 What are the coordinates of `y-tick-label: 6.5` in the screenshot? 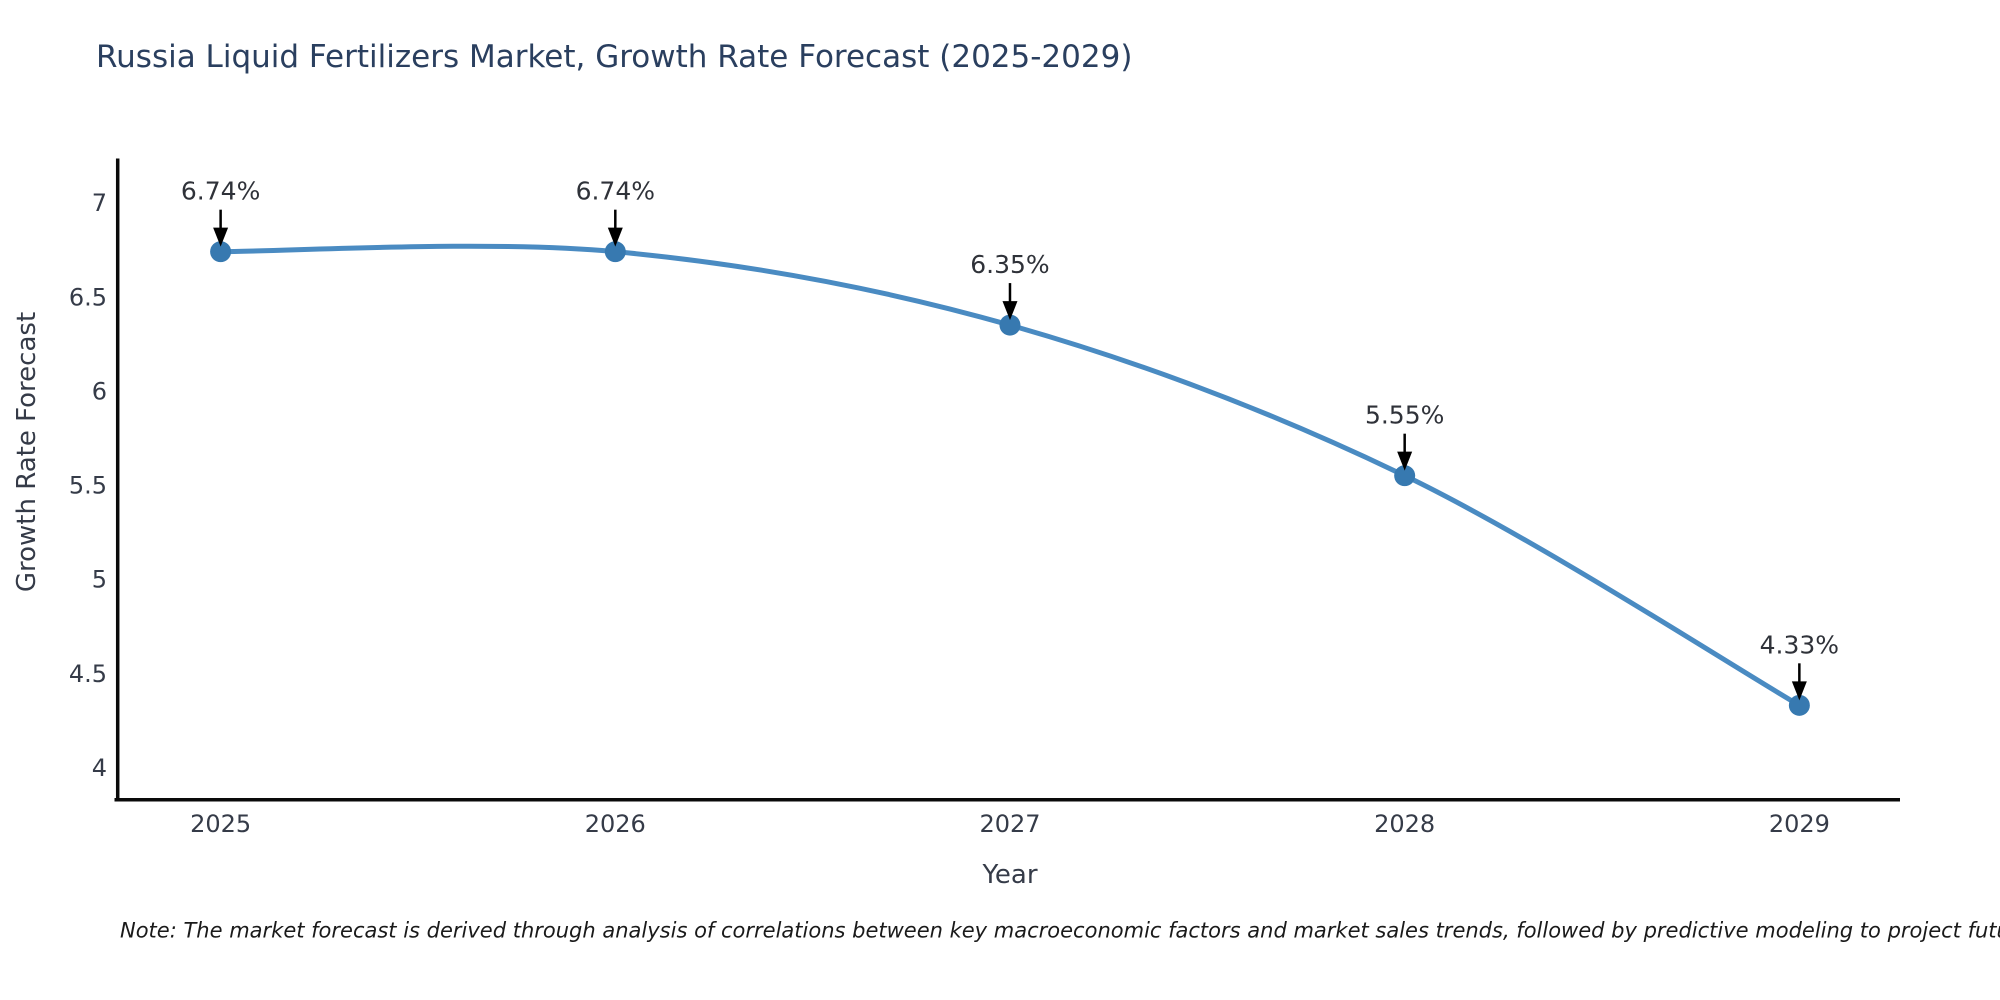 It's located at (88, 297).